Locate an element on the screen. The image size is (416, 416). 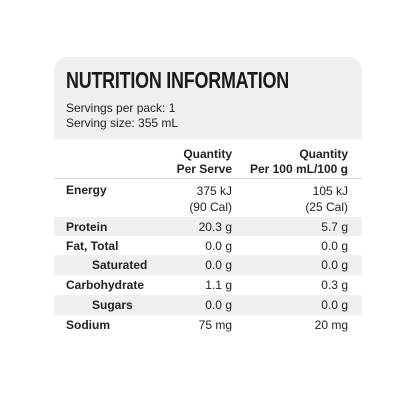
table-row-carbohydrate: Carbohydrate 1.1 g 0.3 g is located at coordinates (208, 285).